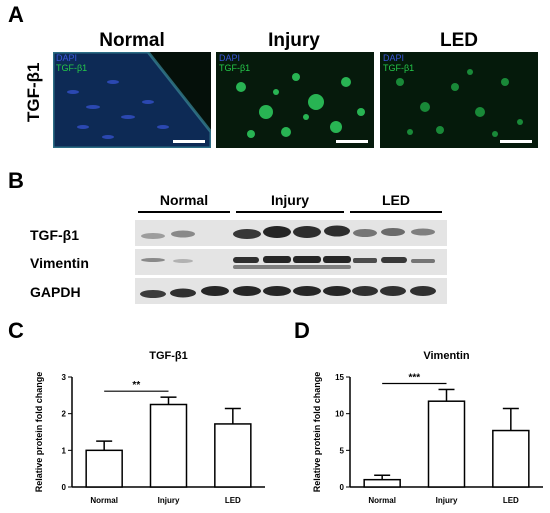 The width and height of the screenshot is (550, 513). I want to click on blot-bands-tgf, so click(288, 232).